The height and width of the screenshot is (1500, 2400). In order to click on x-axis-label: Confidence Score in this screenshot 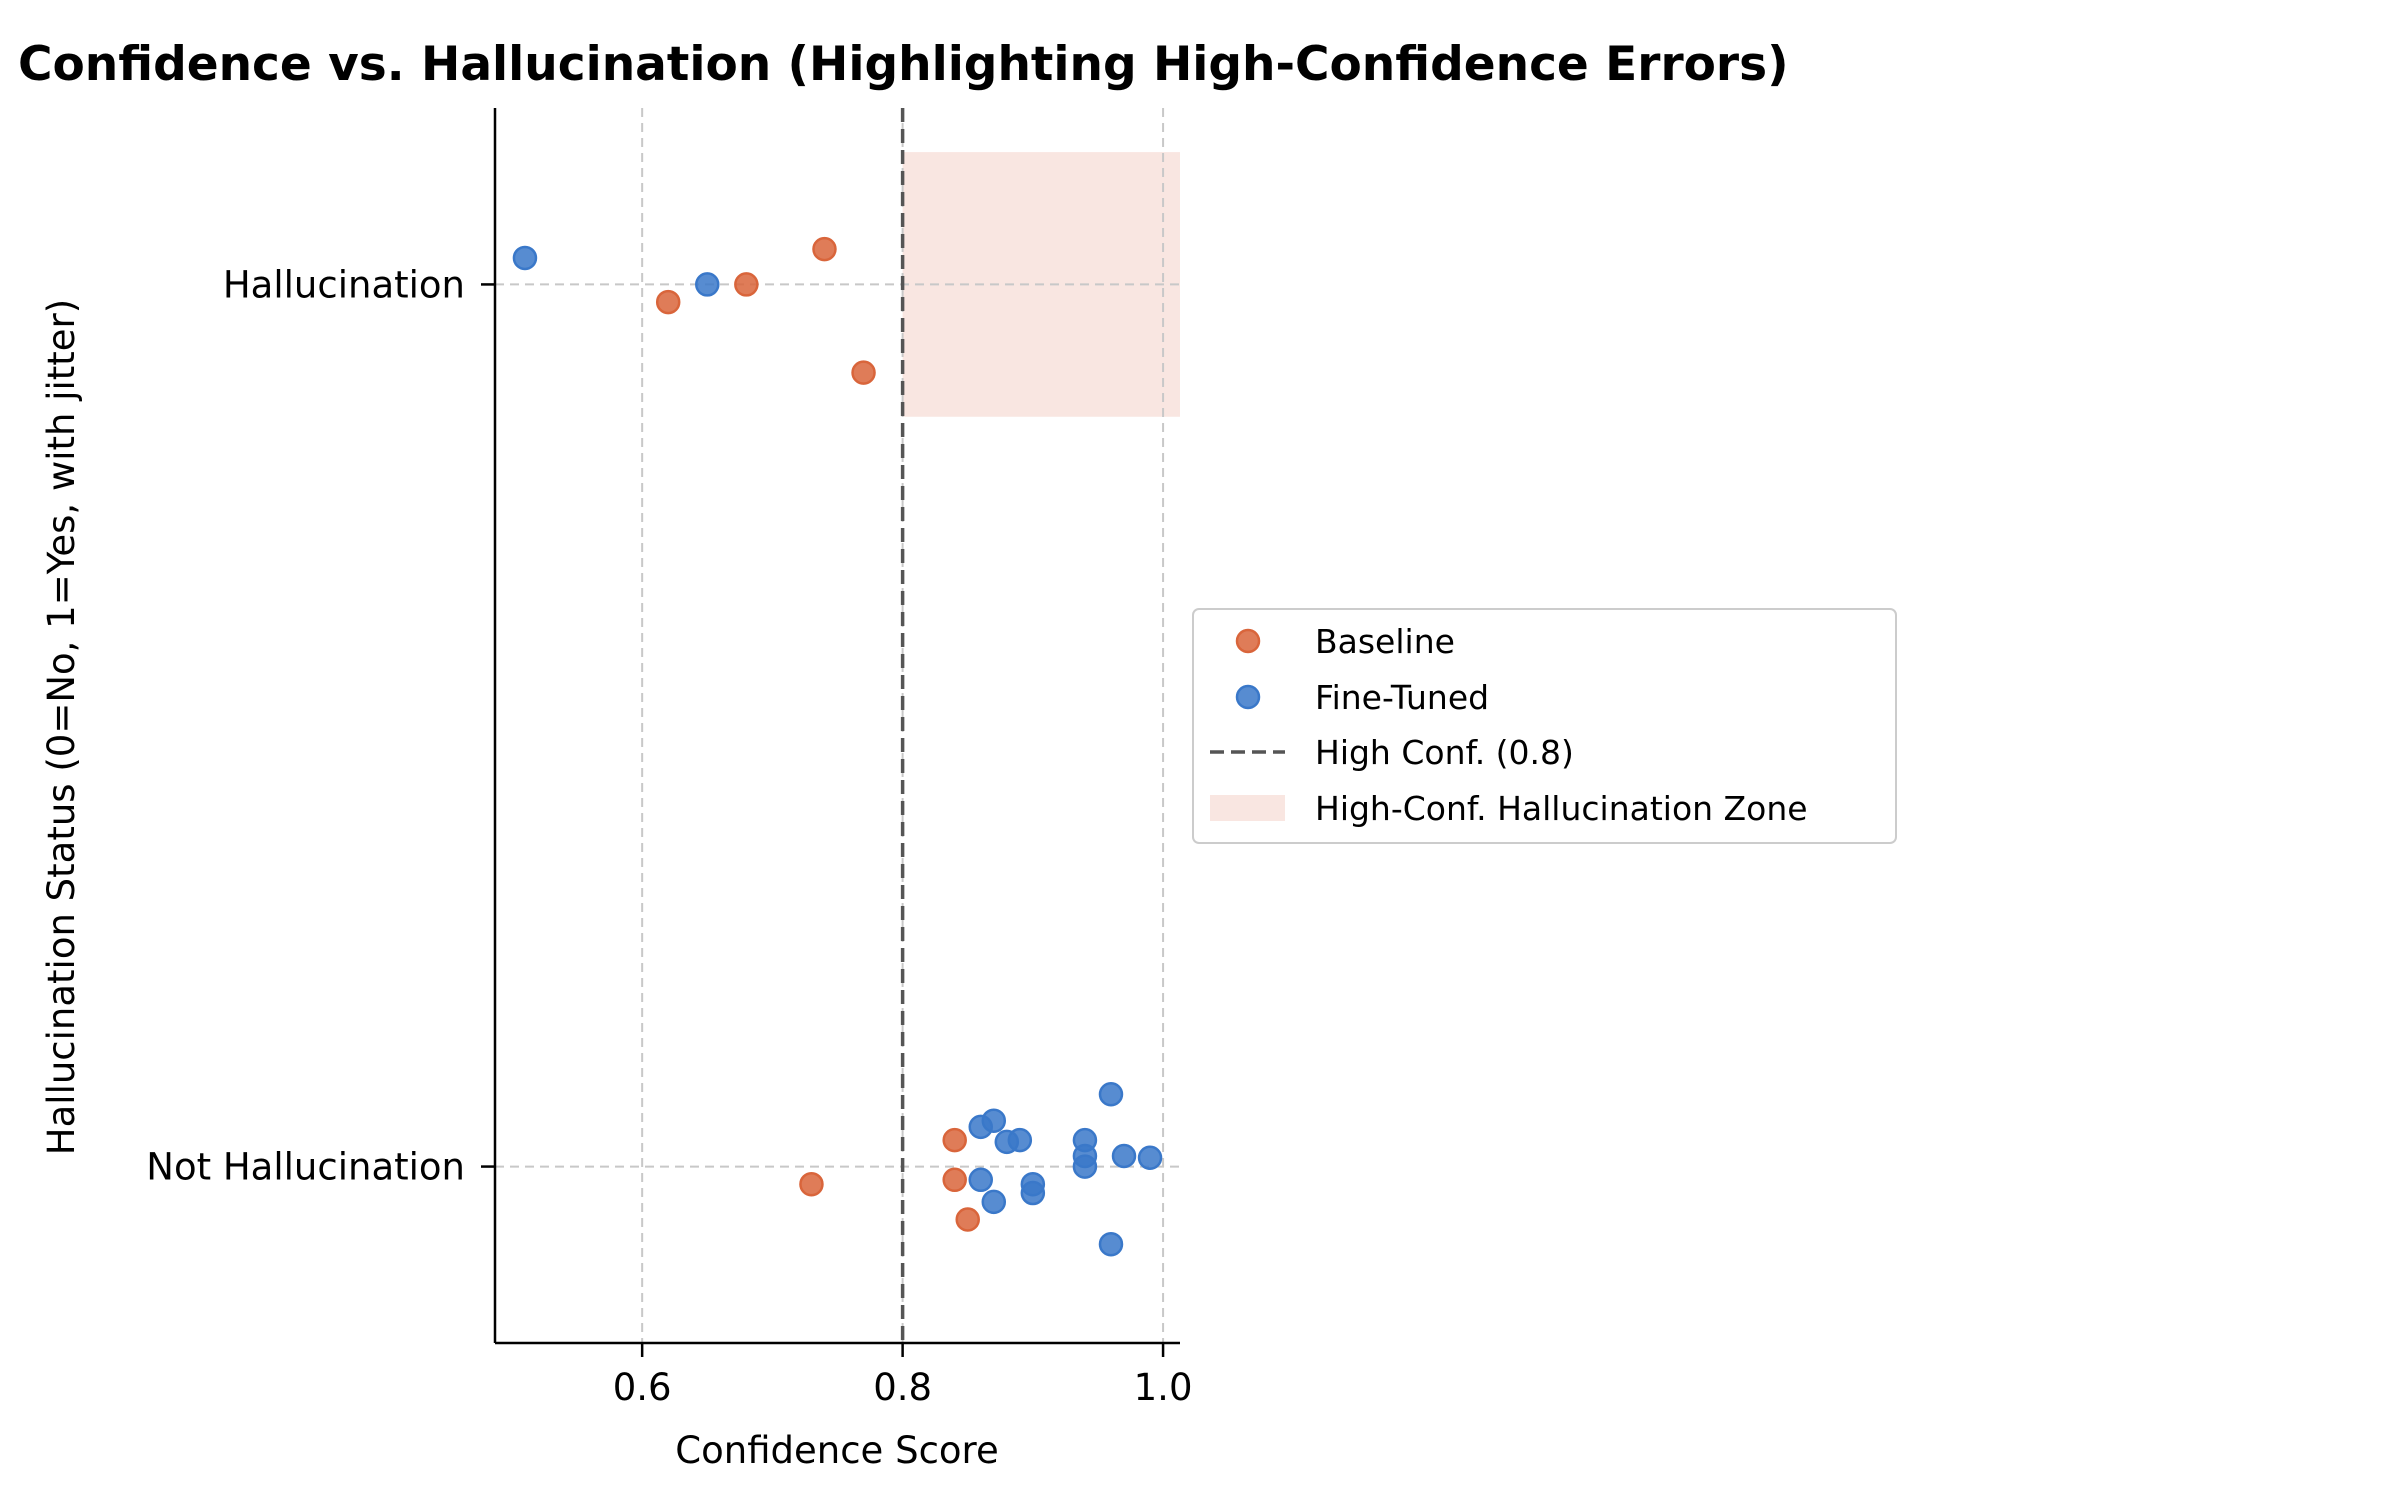, I will do `click(836, 1450)`.